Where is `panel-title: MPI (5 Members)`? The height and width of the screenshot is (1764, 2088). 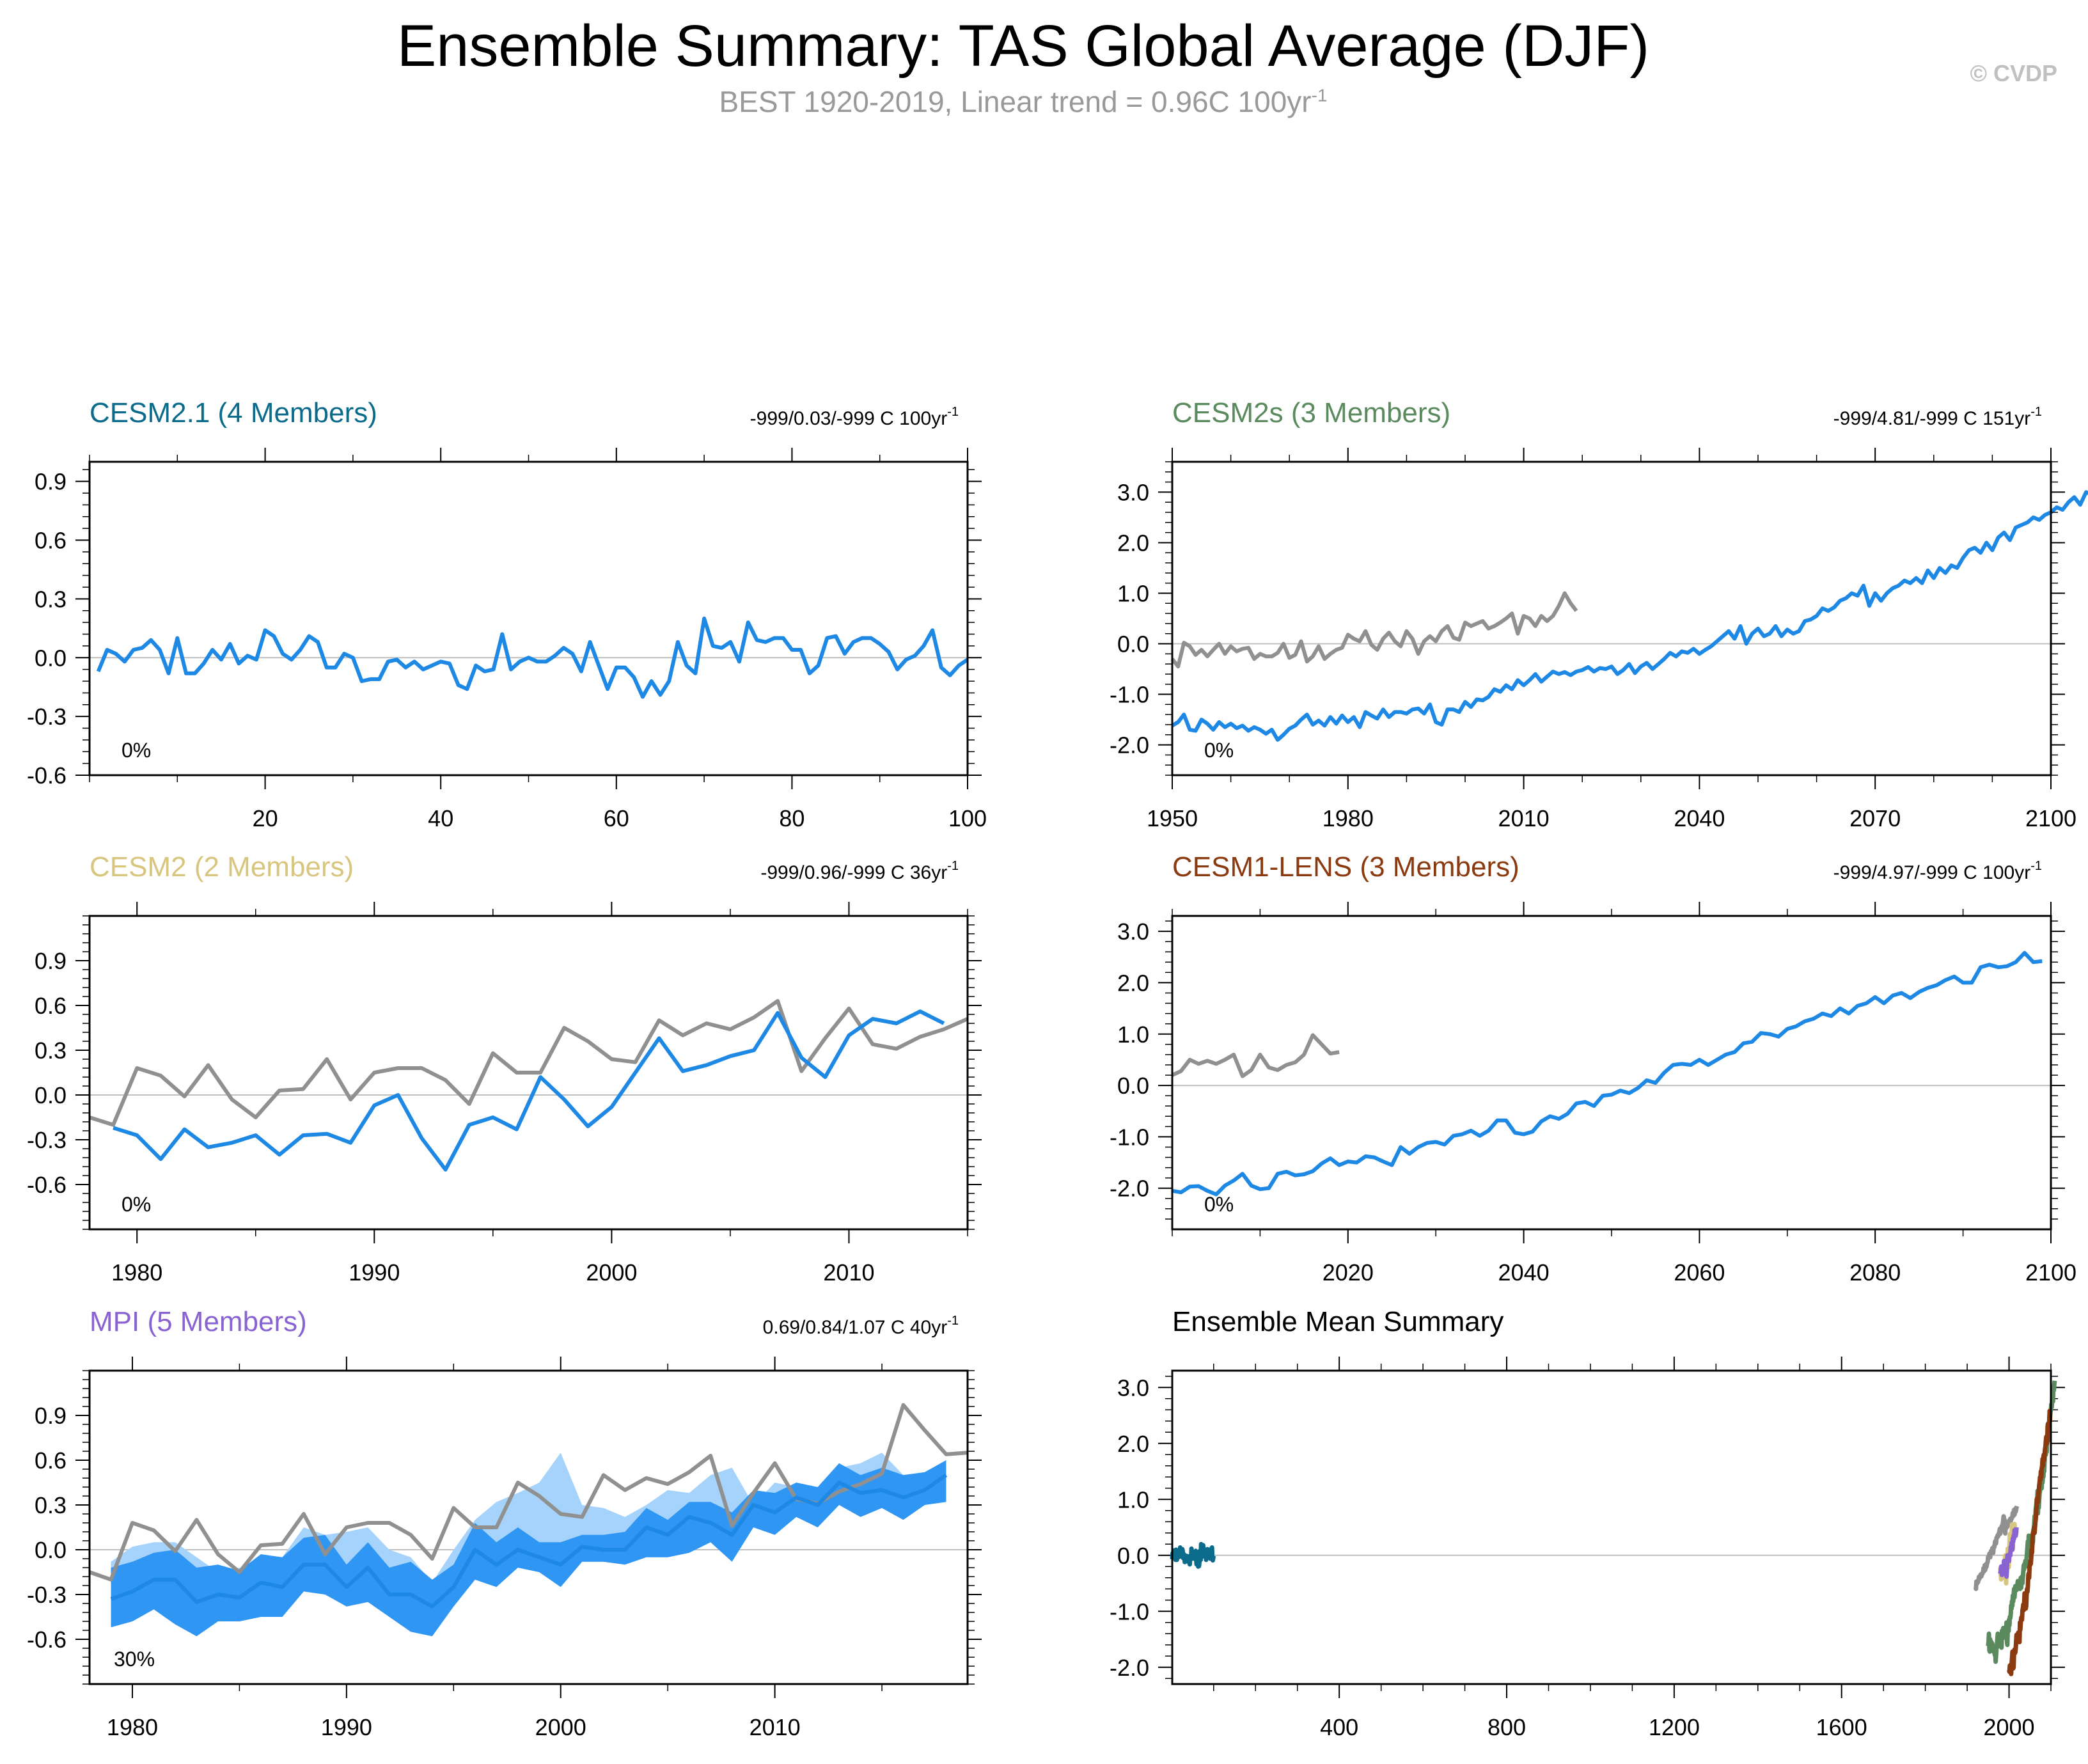
panel-title: MPI (5 Members) is located at coordinates (198, 1321).